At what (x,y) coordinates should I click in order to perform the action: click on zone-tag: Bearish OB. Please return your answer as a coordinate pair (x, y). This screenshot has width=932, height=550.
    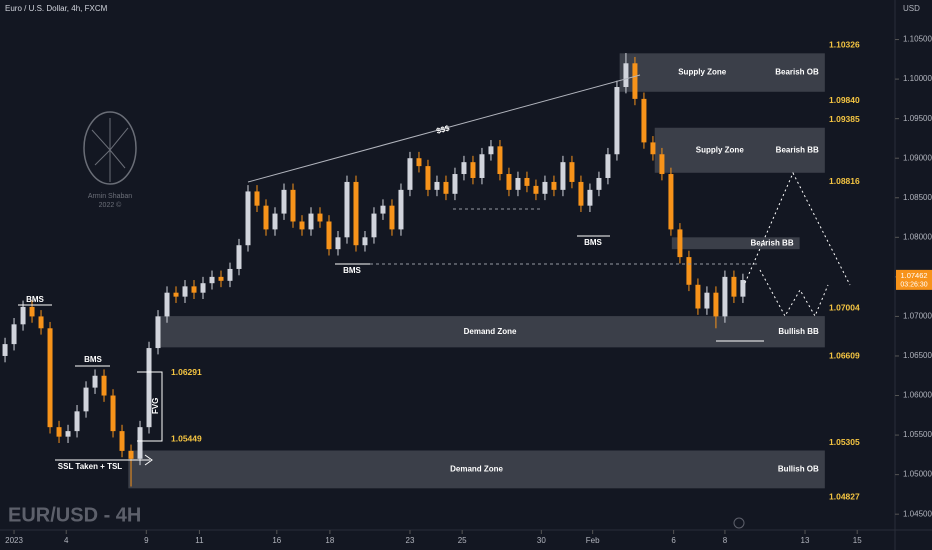
    Looking at the image, I should click on (797, 72).